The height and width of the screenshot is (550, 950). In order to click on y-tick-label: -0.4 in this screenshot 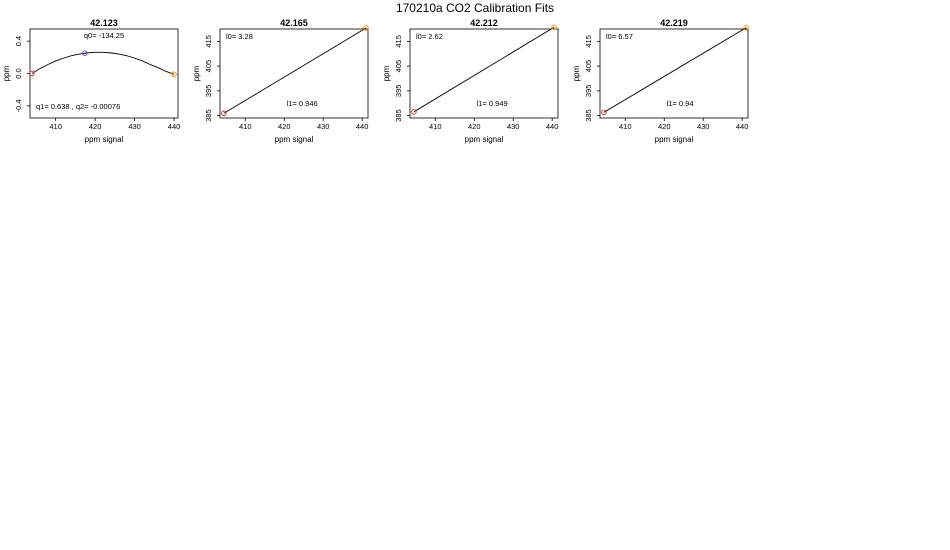, I will do `click(18, 105)`.